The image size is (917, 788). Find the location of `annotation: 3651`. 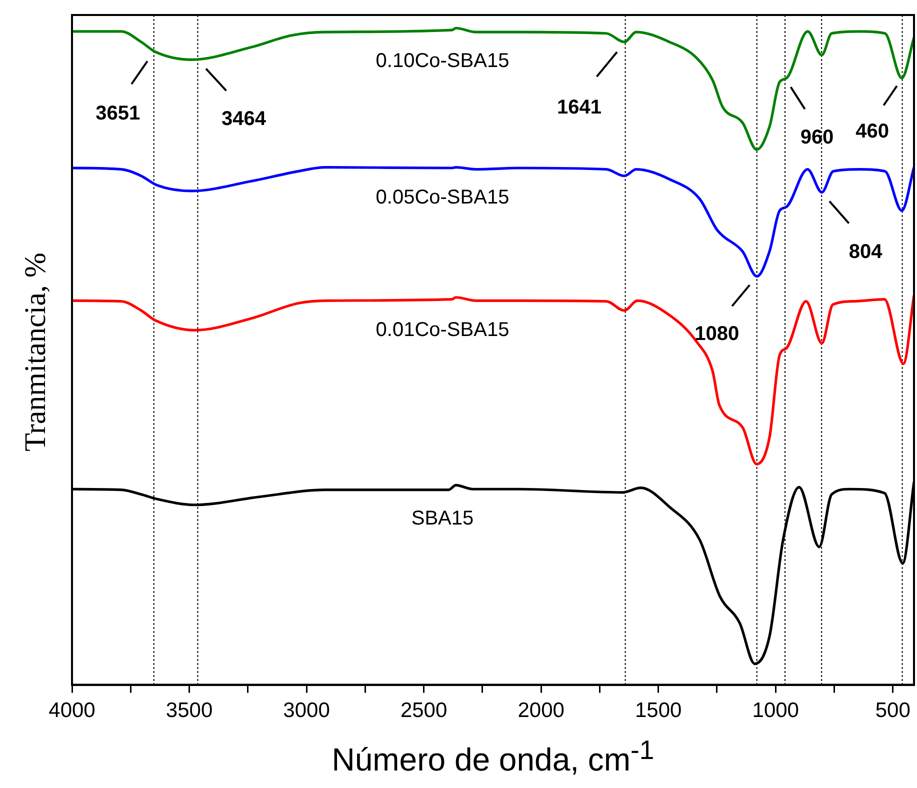

annotation: 3651 is located at coordinates (118, 113).